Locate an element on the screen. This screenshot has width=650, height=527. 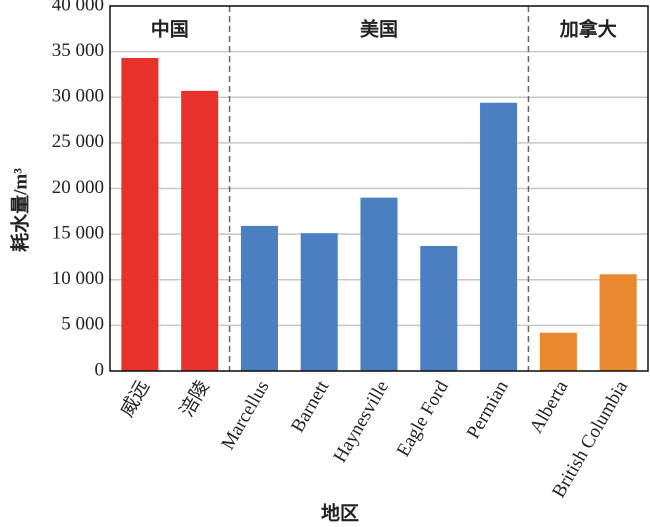
x-axis-label: 地区 is located at coordinates (340, 512).